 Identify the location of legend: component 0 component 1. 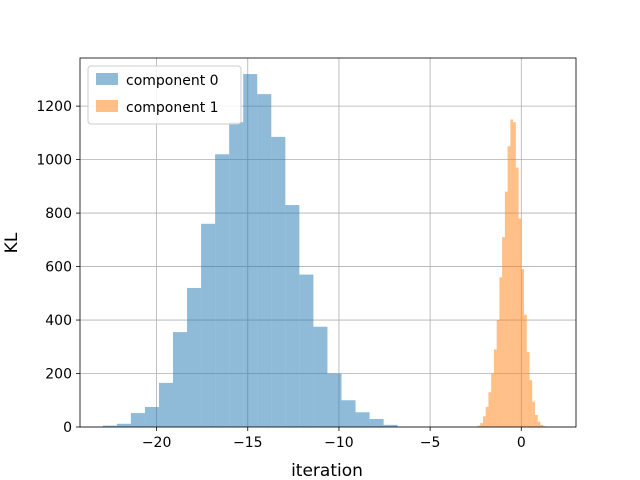
(164, 95).